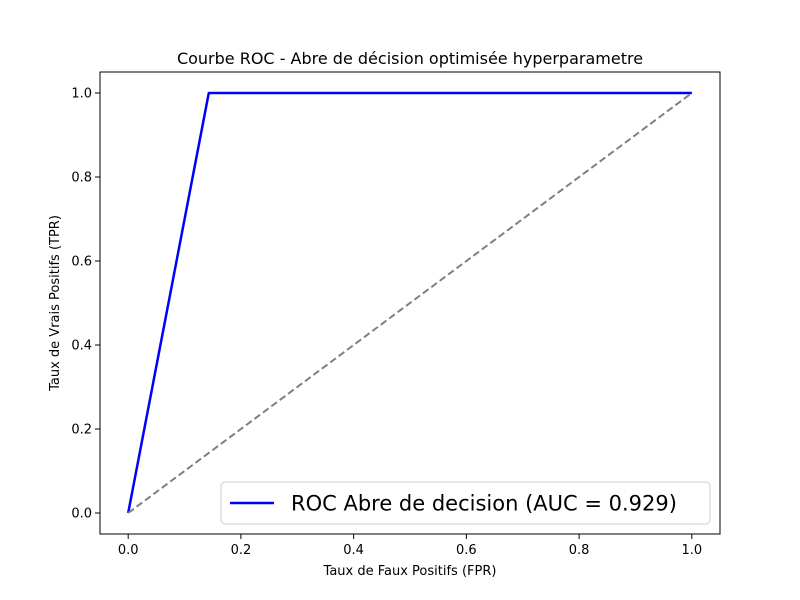  What do you see at coordinates (241, 550) in the screenshot?
I see `x-tick-label: 0.2` at bounding box center [241, 550].